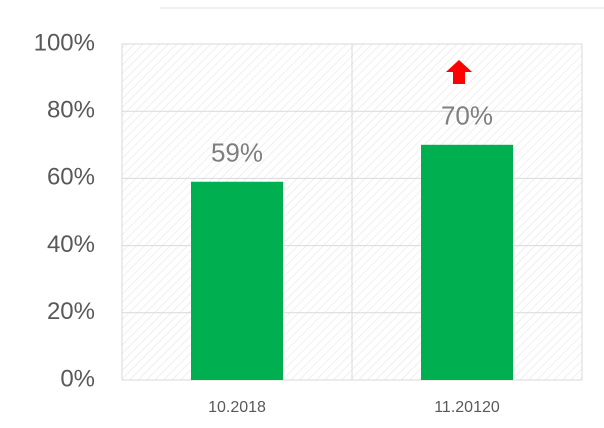 The width and height of the screenshot is (604, 428). I want to click on data-label: 59%, so click(237, 153).